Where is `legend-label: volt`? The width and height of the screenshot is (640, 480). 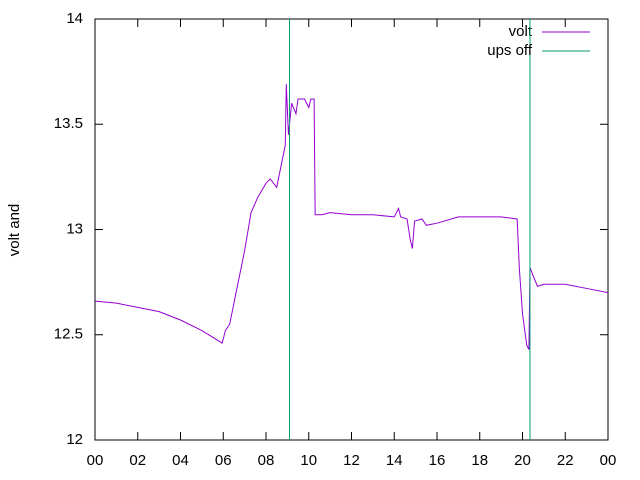
legend-label: volt is located at coordinates (521, 31).